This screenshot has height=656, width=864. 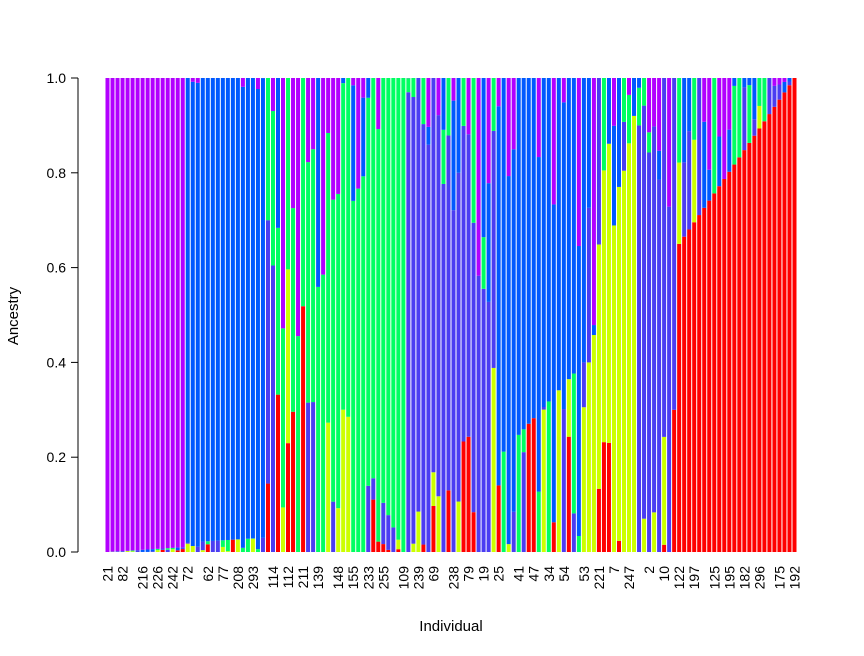 What do you see at coordinates (208, 574) in the screenshot?
I see `x-tick-label: 62` at bounding box center [208, 574].